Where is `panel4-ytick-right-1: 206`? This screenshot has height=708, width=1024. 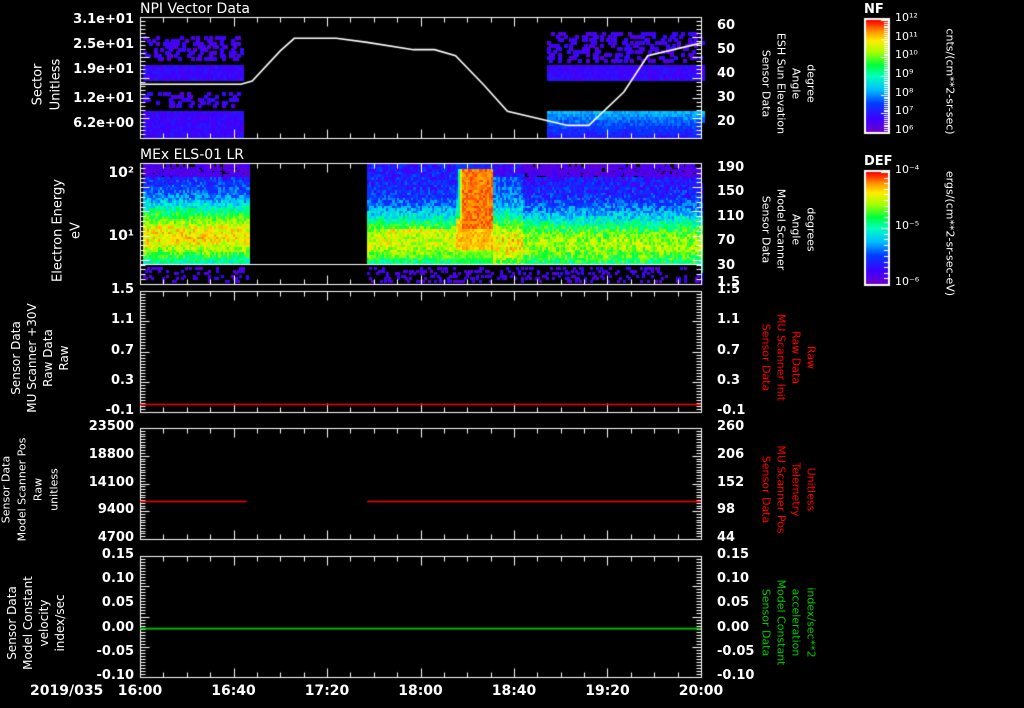 panel4-ytick-right-1: 206 is located at coordinates (731, 454).